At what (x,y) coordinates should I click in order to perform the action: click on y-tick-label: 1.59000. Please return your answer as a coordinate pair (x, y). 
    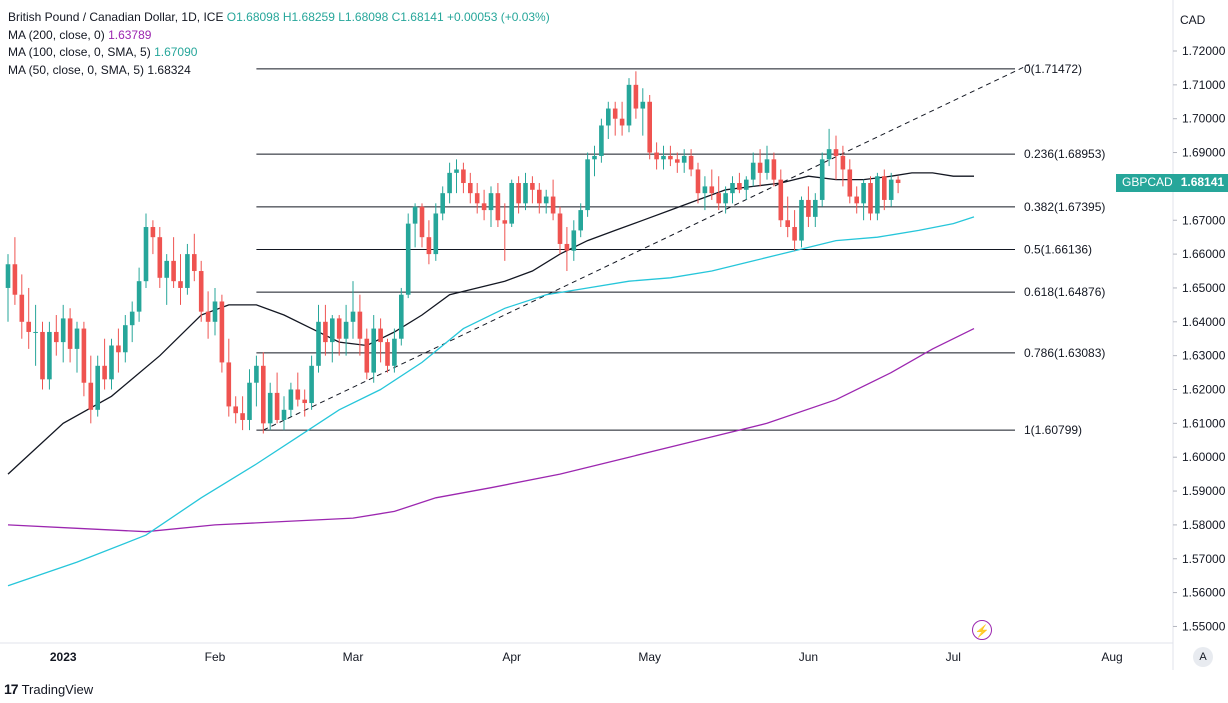
    Looking at the image, I should click on (1204, 491).